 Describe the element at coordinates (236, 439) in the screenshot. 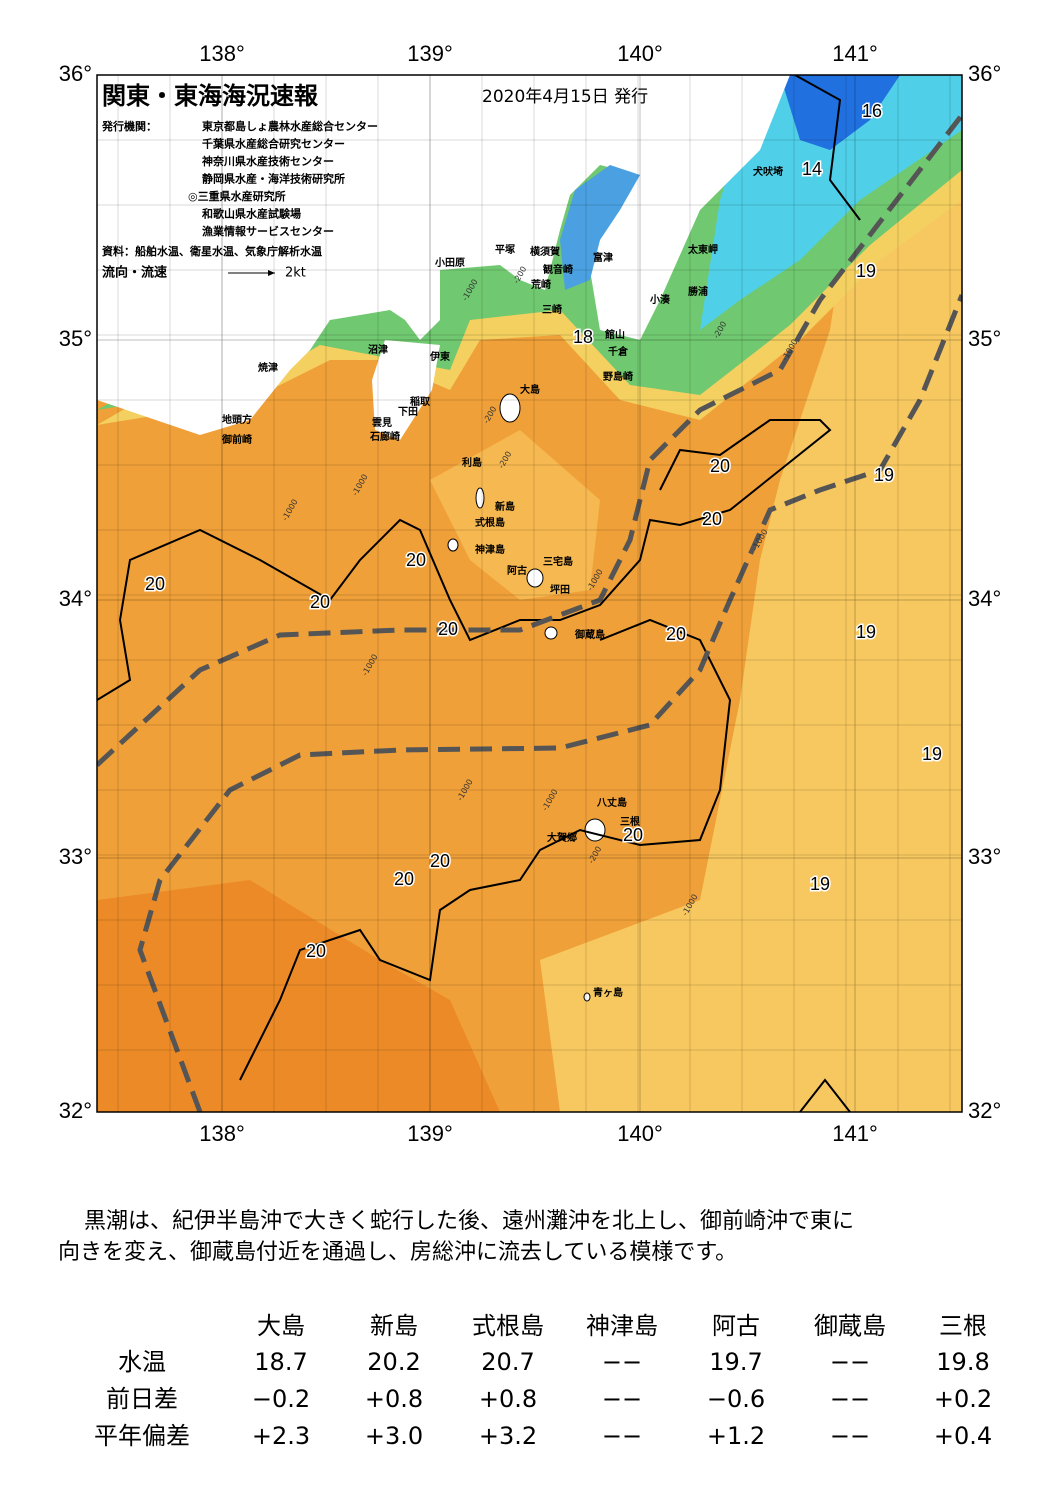

I see `place-name: 御前崎` at that location.